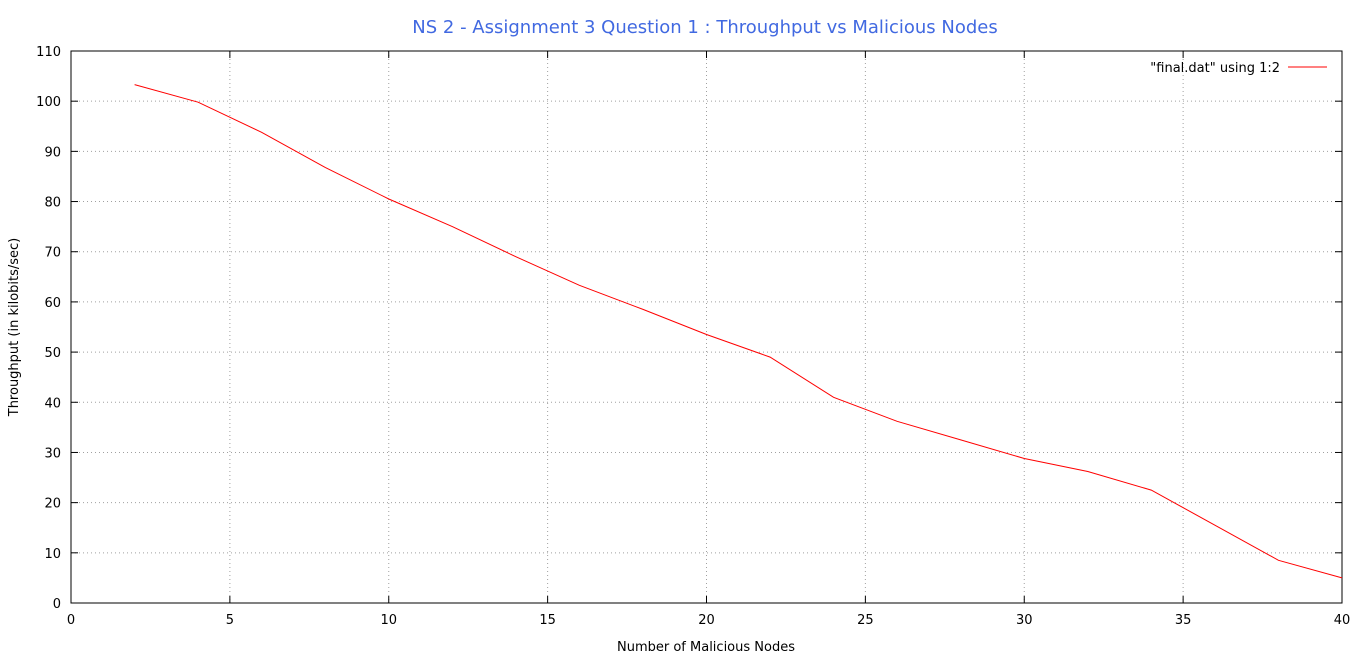  Describe the element at coordinates (52, 554) in the screenshot. I see `y-tick-label: 10` at that location.